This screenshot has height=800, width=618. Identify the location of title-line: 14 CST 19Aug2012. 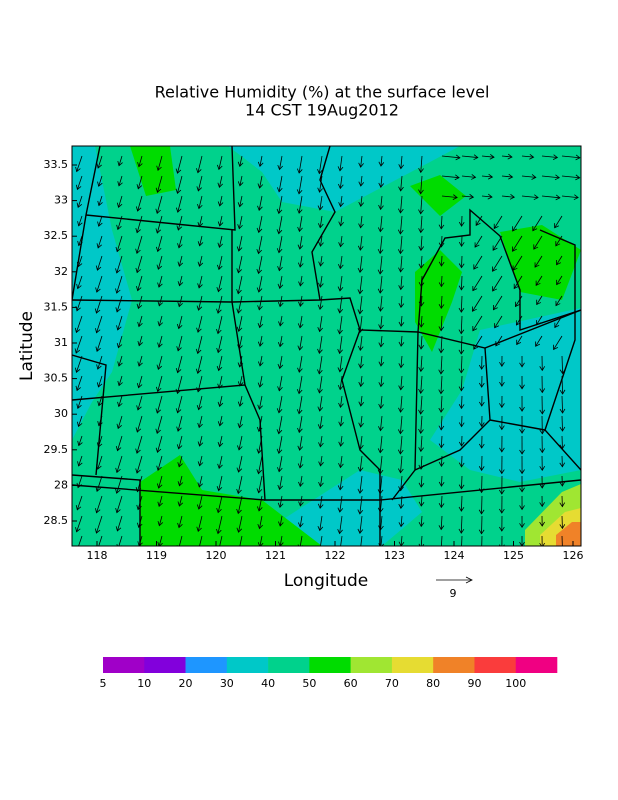
(322, 110).